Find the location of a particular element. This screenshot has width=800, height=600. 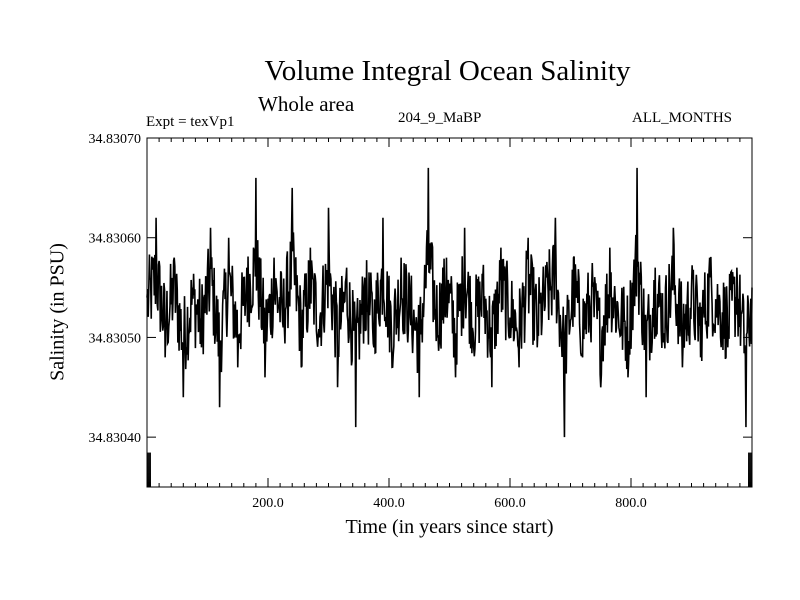

y-tick-label: 34.83050 is located at coordinates (115, 338).